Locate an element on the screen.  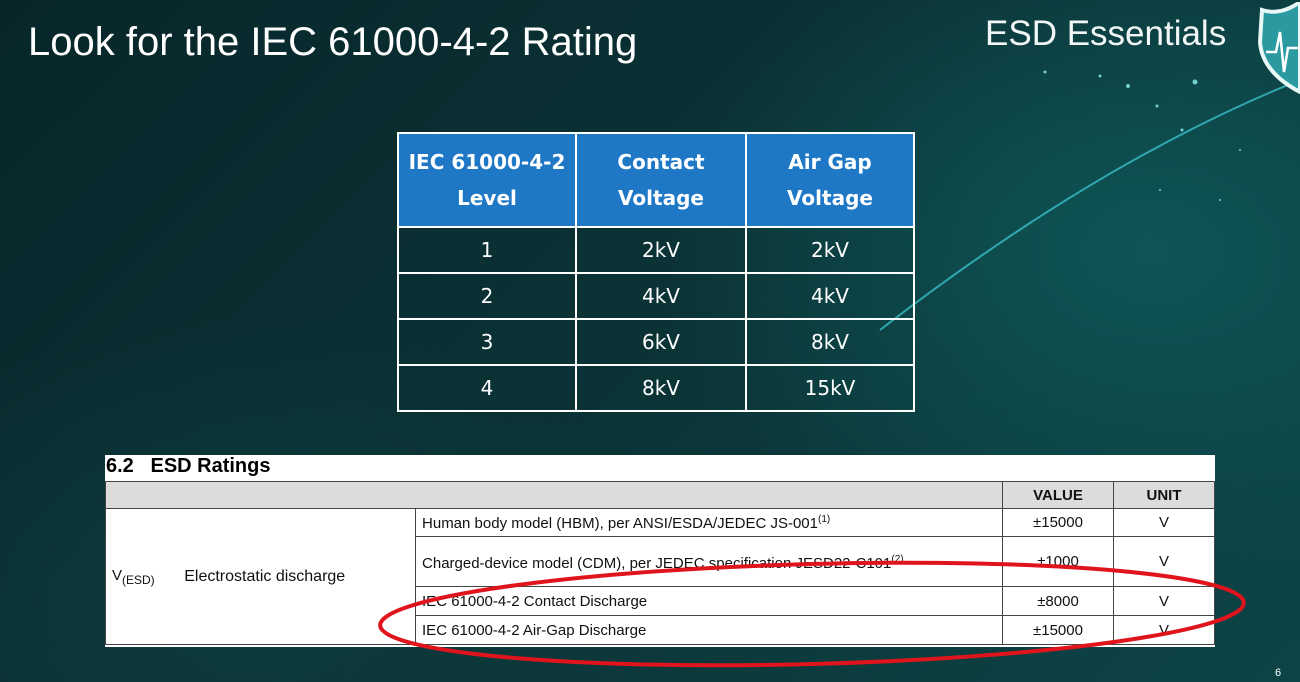
page-number: 6 is located at coordinates (1278, 673).